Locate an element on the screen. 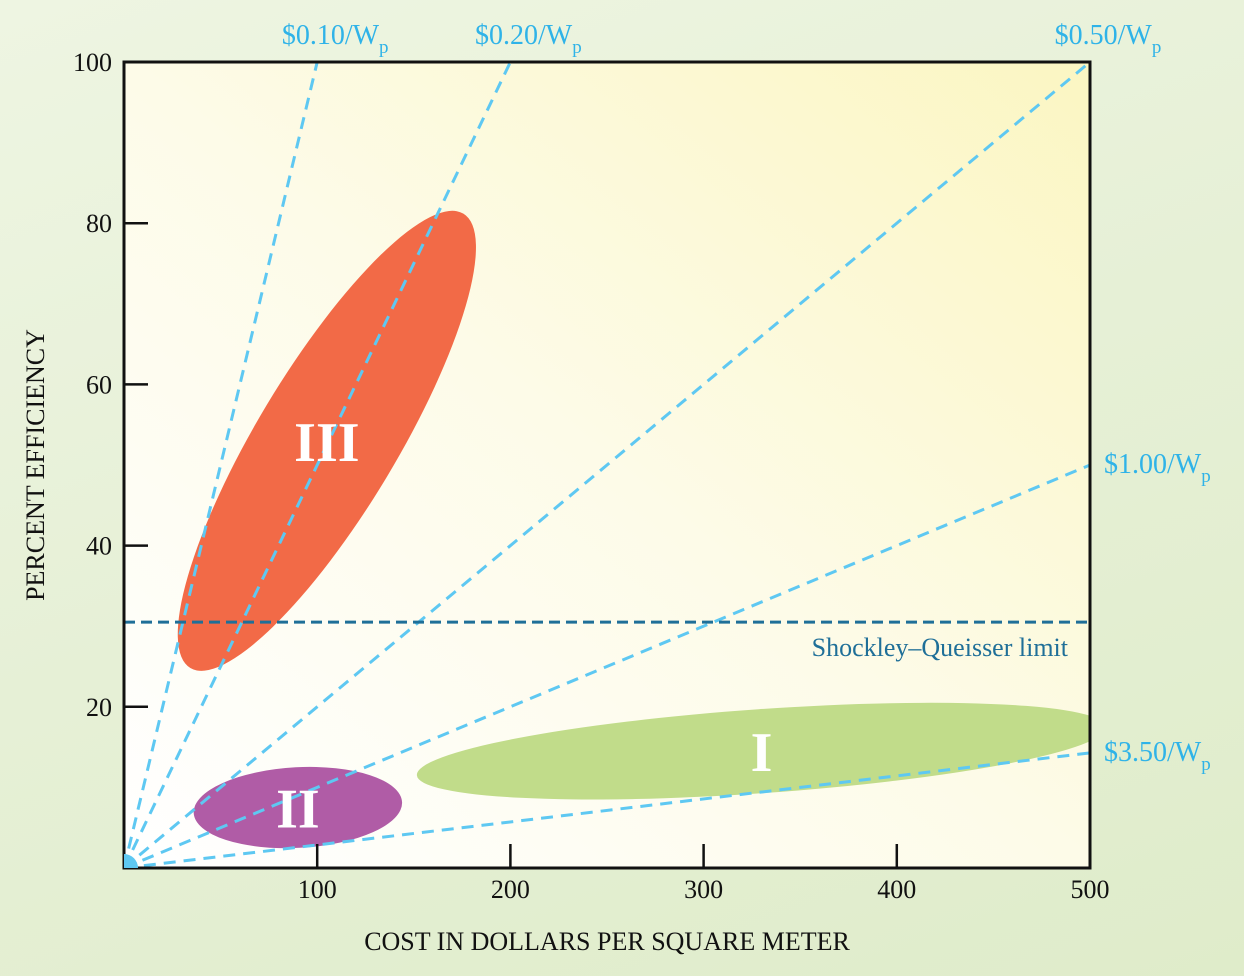 The width and height of the screenshot is (1244, 976). y-axis-title: PERCENT EFFICIENCY is located at coordinates (35, 465).